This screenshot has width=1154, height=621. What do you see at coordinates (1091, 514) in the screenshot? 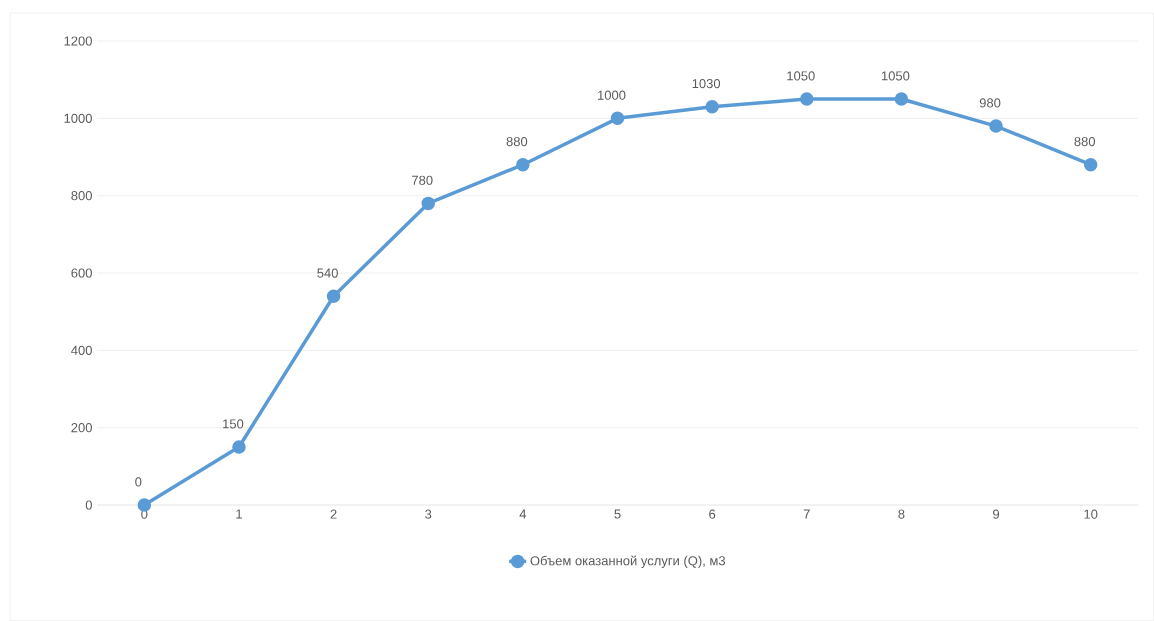
I see `x-tick-label: 10` at bounding box center [1091, 514].